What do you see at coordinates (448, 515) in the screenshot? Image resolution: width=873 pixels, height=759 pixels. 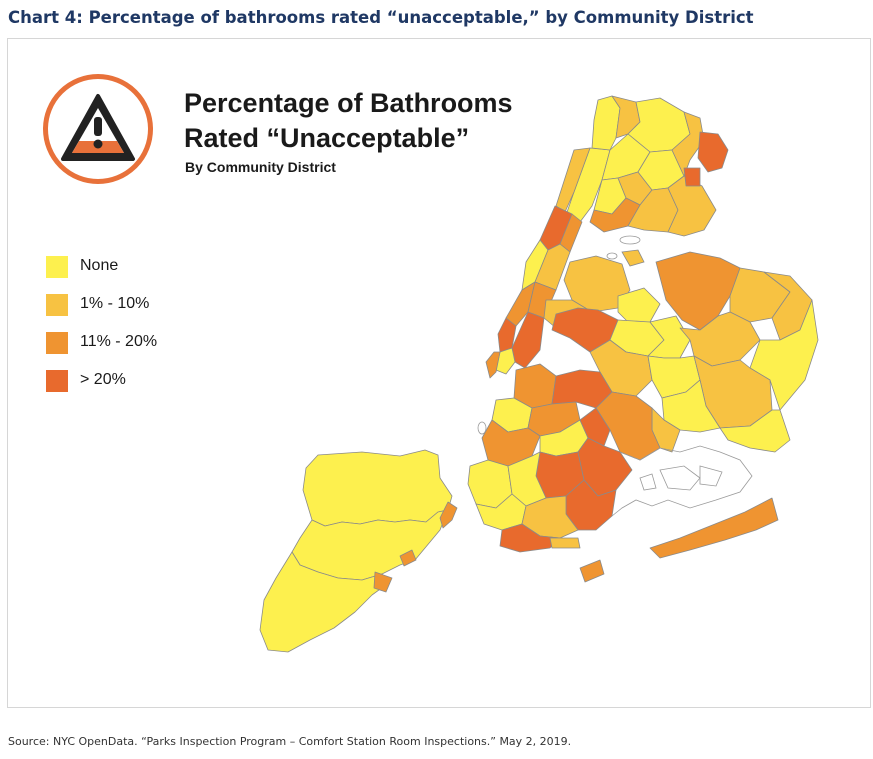 I see `district-staten-island-shore-a` at bounding box center [448, 515].